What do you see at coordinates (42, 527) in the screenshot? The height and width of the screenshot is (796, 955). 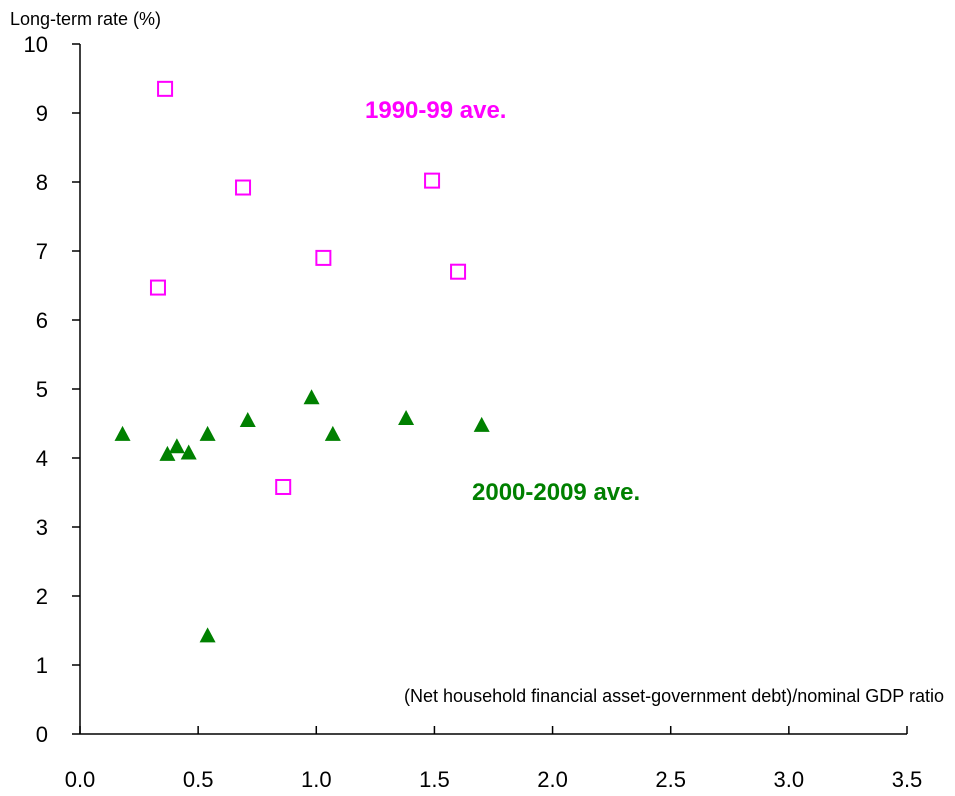 I see `y-tick-label: 3` at bounding box center [42, 527].